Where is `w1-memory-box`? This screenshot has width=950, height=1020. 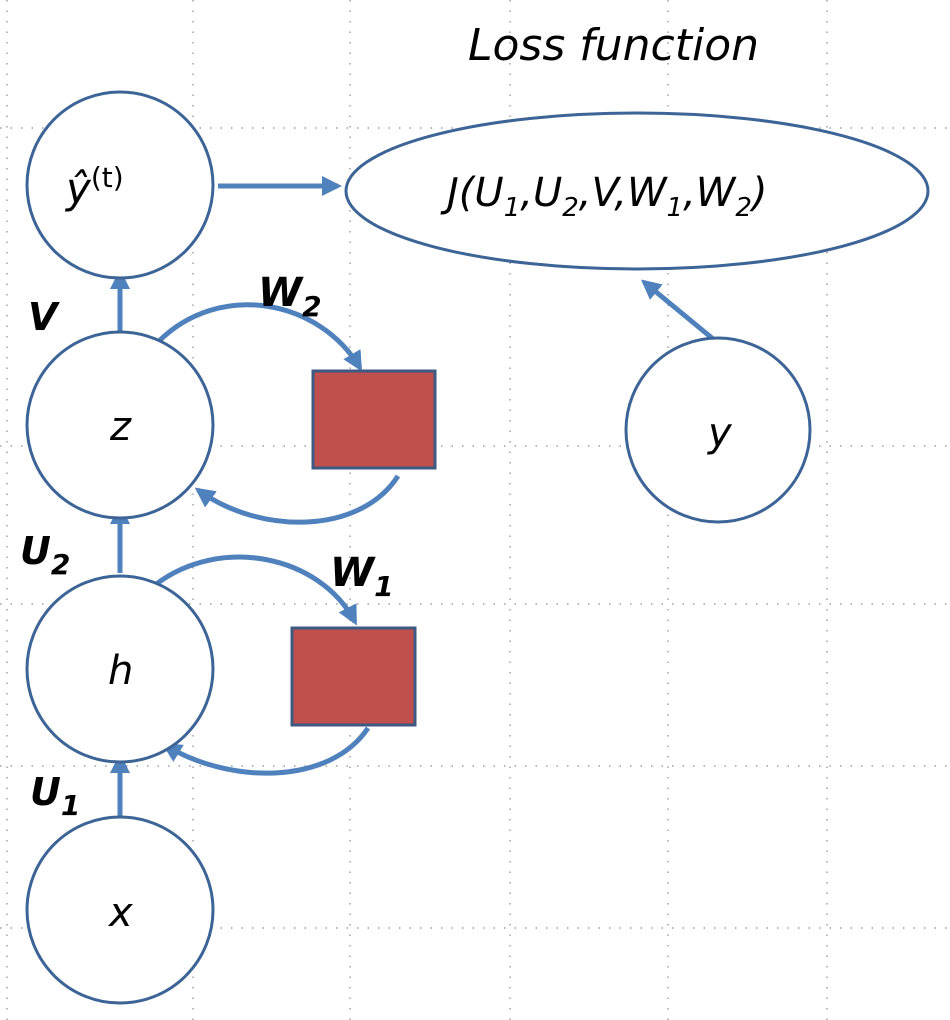 w1-memory-box is located at coordinates (353, 676).